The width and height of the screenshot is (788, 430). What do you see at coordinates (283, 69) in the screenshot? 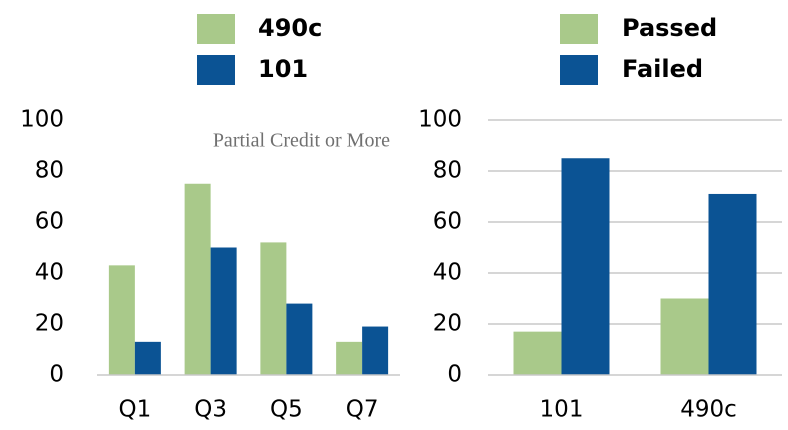
I see `legend-label: 101` at bounding box center [283, 69].